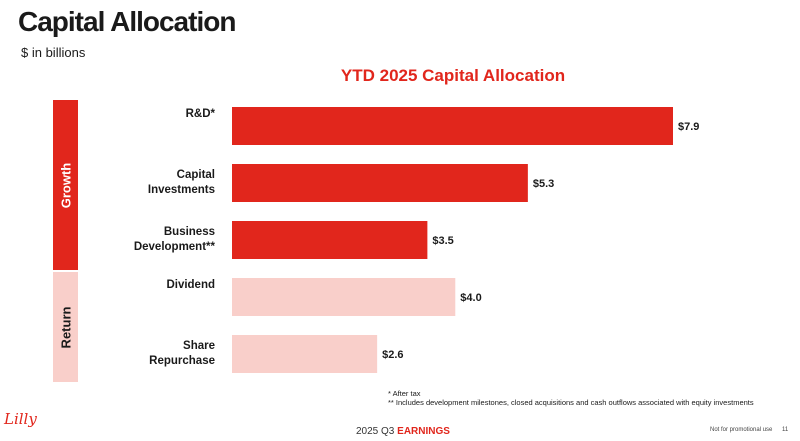 The image size is (800, 441). What do you see at coordinates (140, 114) in the screenshot?
I see `category-label-r-d: R&D*` at bounding box center [140, 114].